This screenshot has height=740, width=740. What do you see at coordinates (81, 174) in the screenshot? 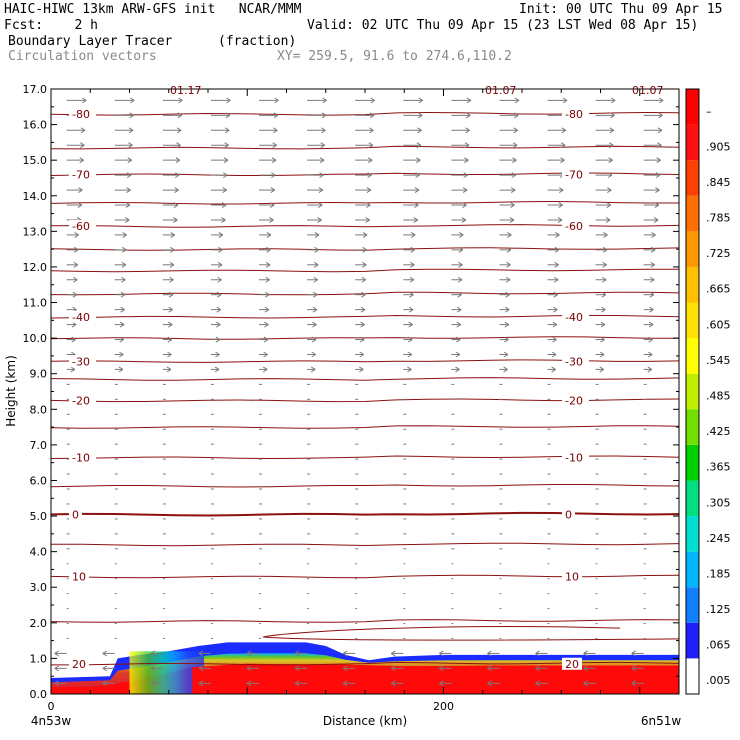
I see `contour-label: -70` at bounding box center [81, 174].